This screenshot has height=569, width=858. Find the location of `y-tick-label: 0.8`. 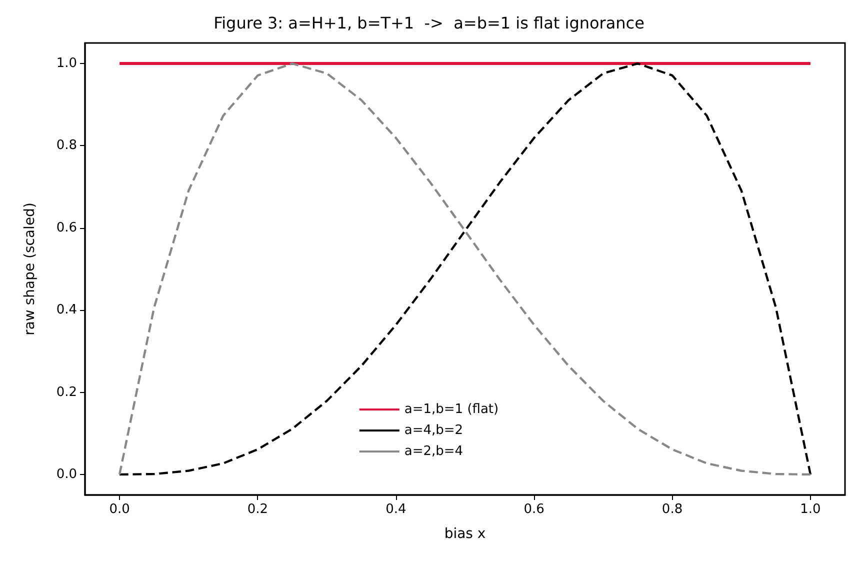

y-tick-label: 0.8 is located at coordinates (66, 146).